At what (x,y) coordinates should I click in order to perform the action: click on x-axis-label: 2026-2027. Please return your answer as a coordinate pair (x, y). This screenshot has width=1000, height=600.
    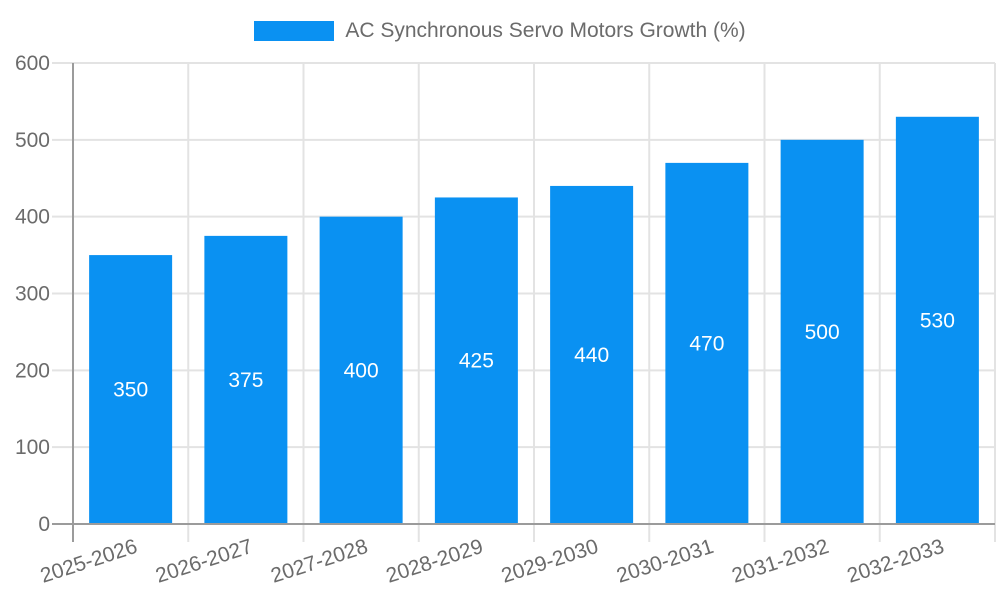
    Looking at the image, I should click on (204, 561).